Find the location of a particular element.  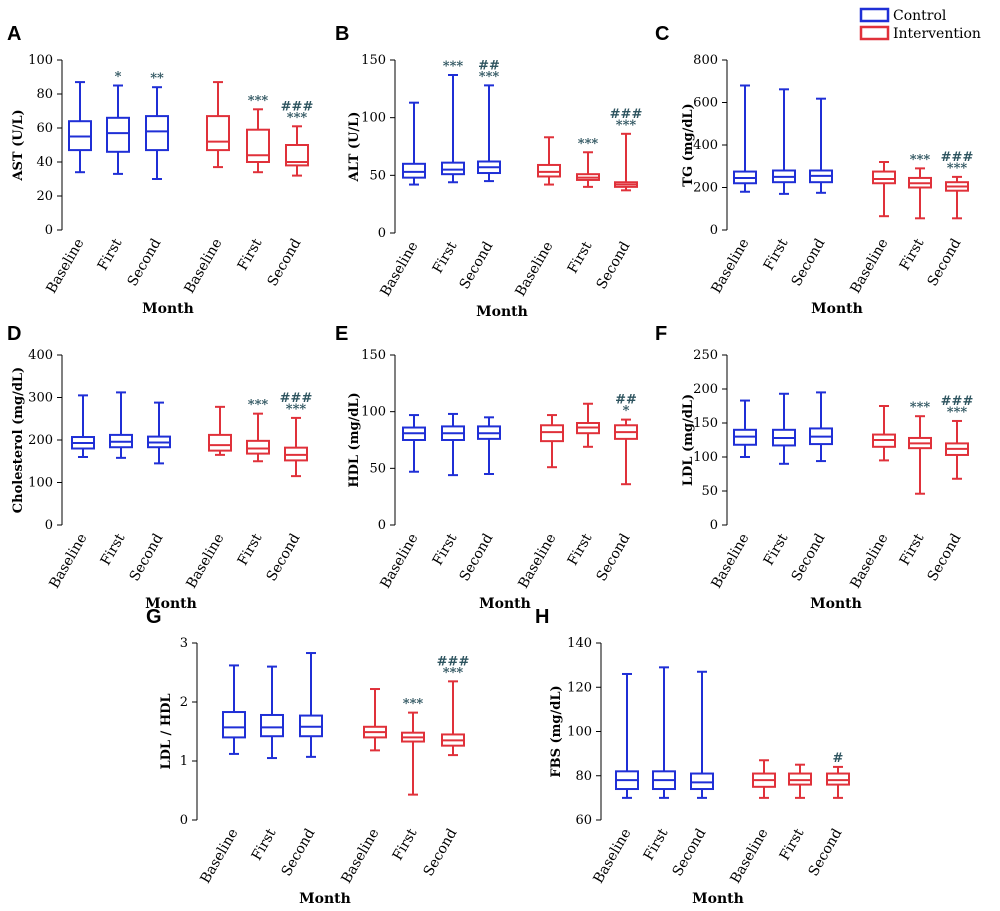

legend-label-intervention: Intervention is located at coordinates (937, 34).